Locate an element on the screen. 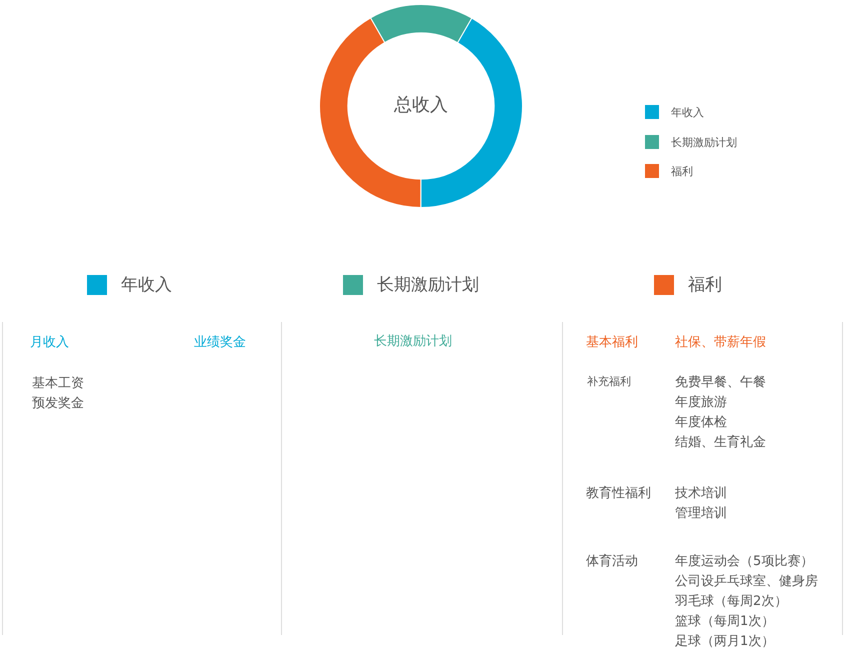 The height and width of the screenshot is (664, 852). text: 预发奖金 is located at coordinates (58, 404).